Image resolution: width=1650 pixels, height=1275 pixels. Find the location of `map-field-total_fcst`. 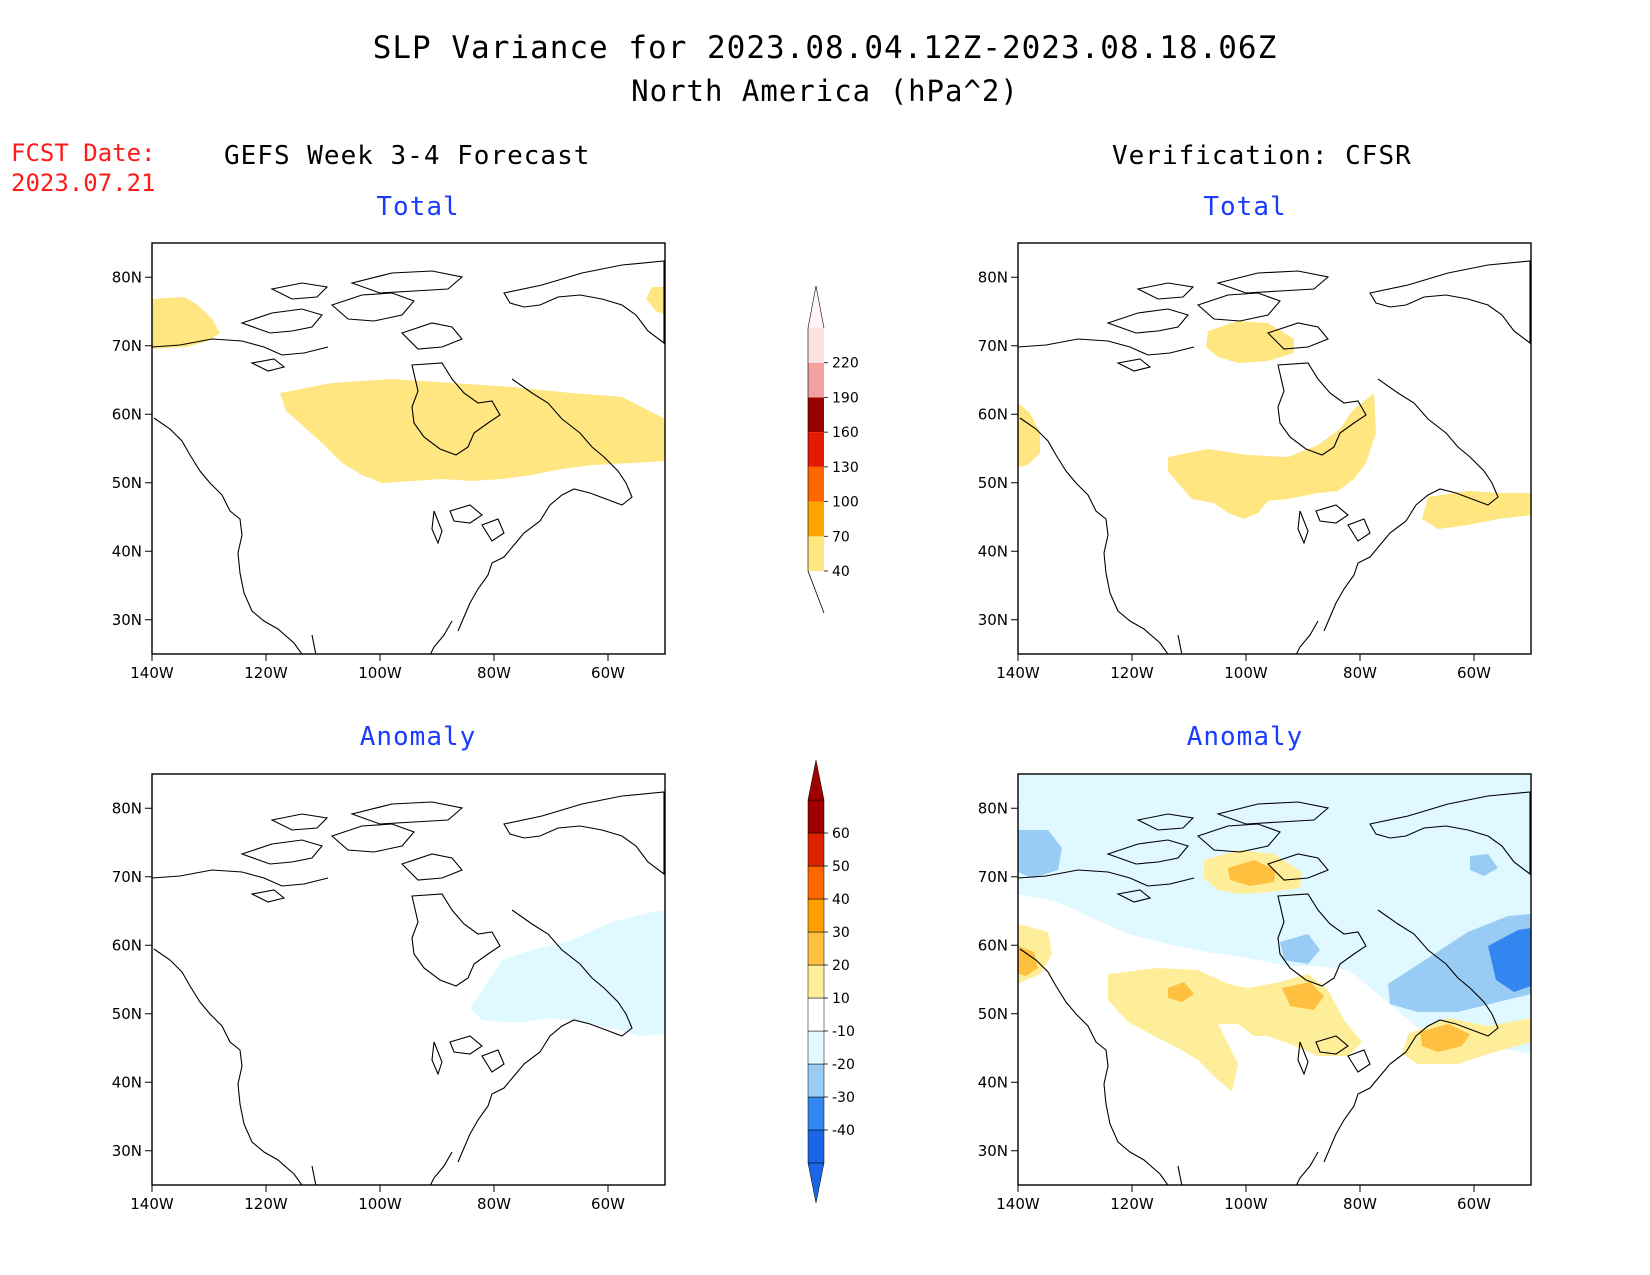

map-field-total_fcst is located at coordinates (408, 457).